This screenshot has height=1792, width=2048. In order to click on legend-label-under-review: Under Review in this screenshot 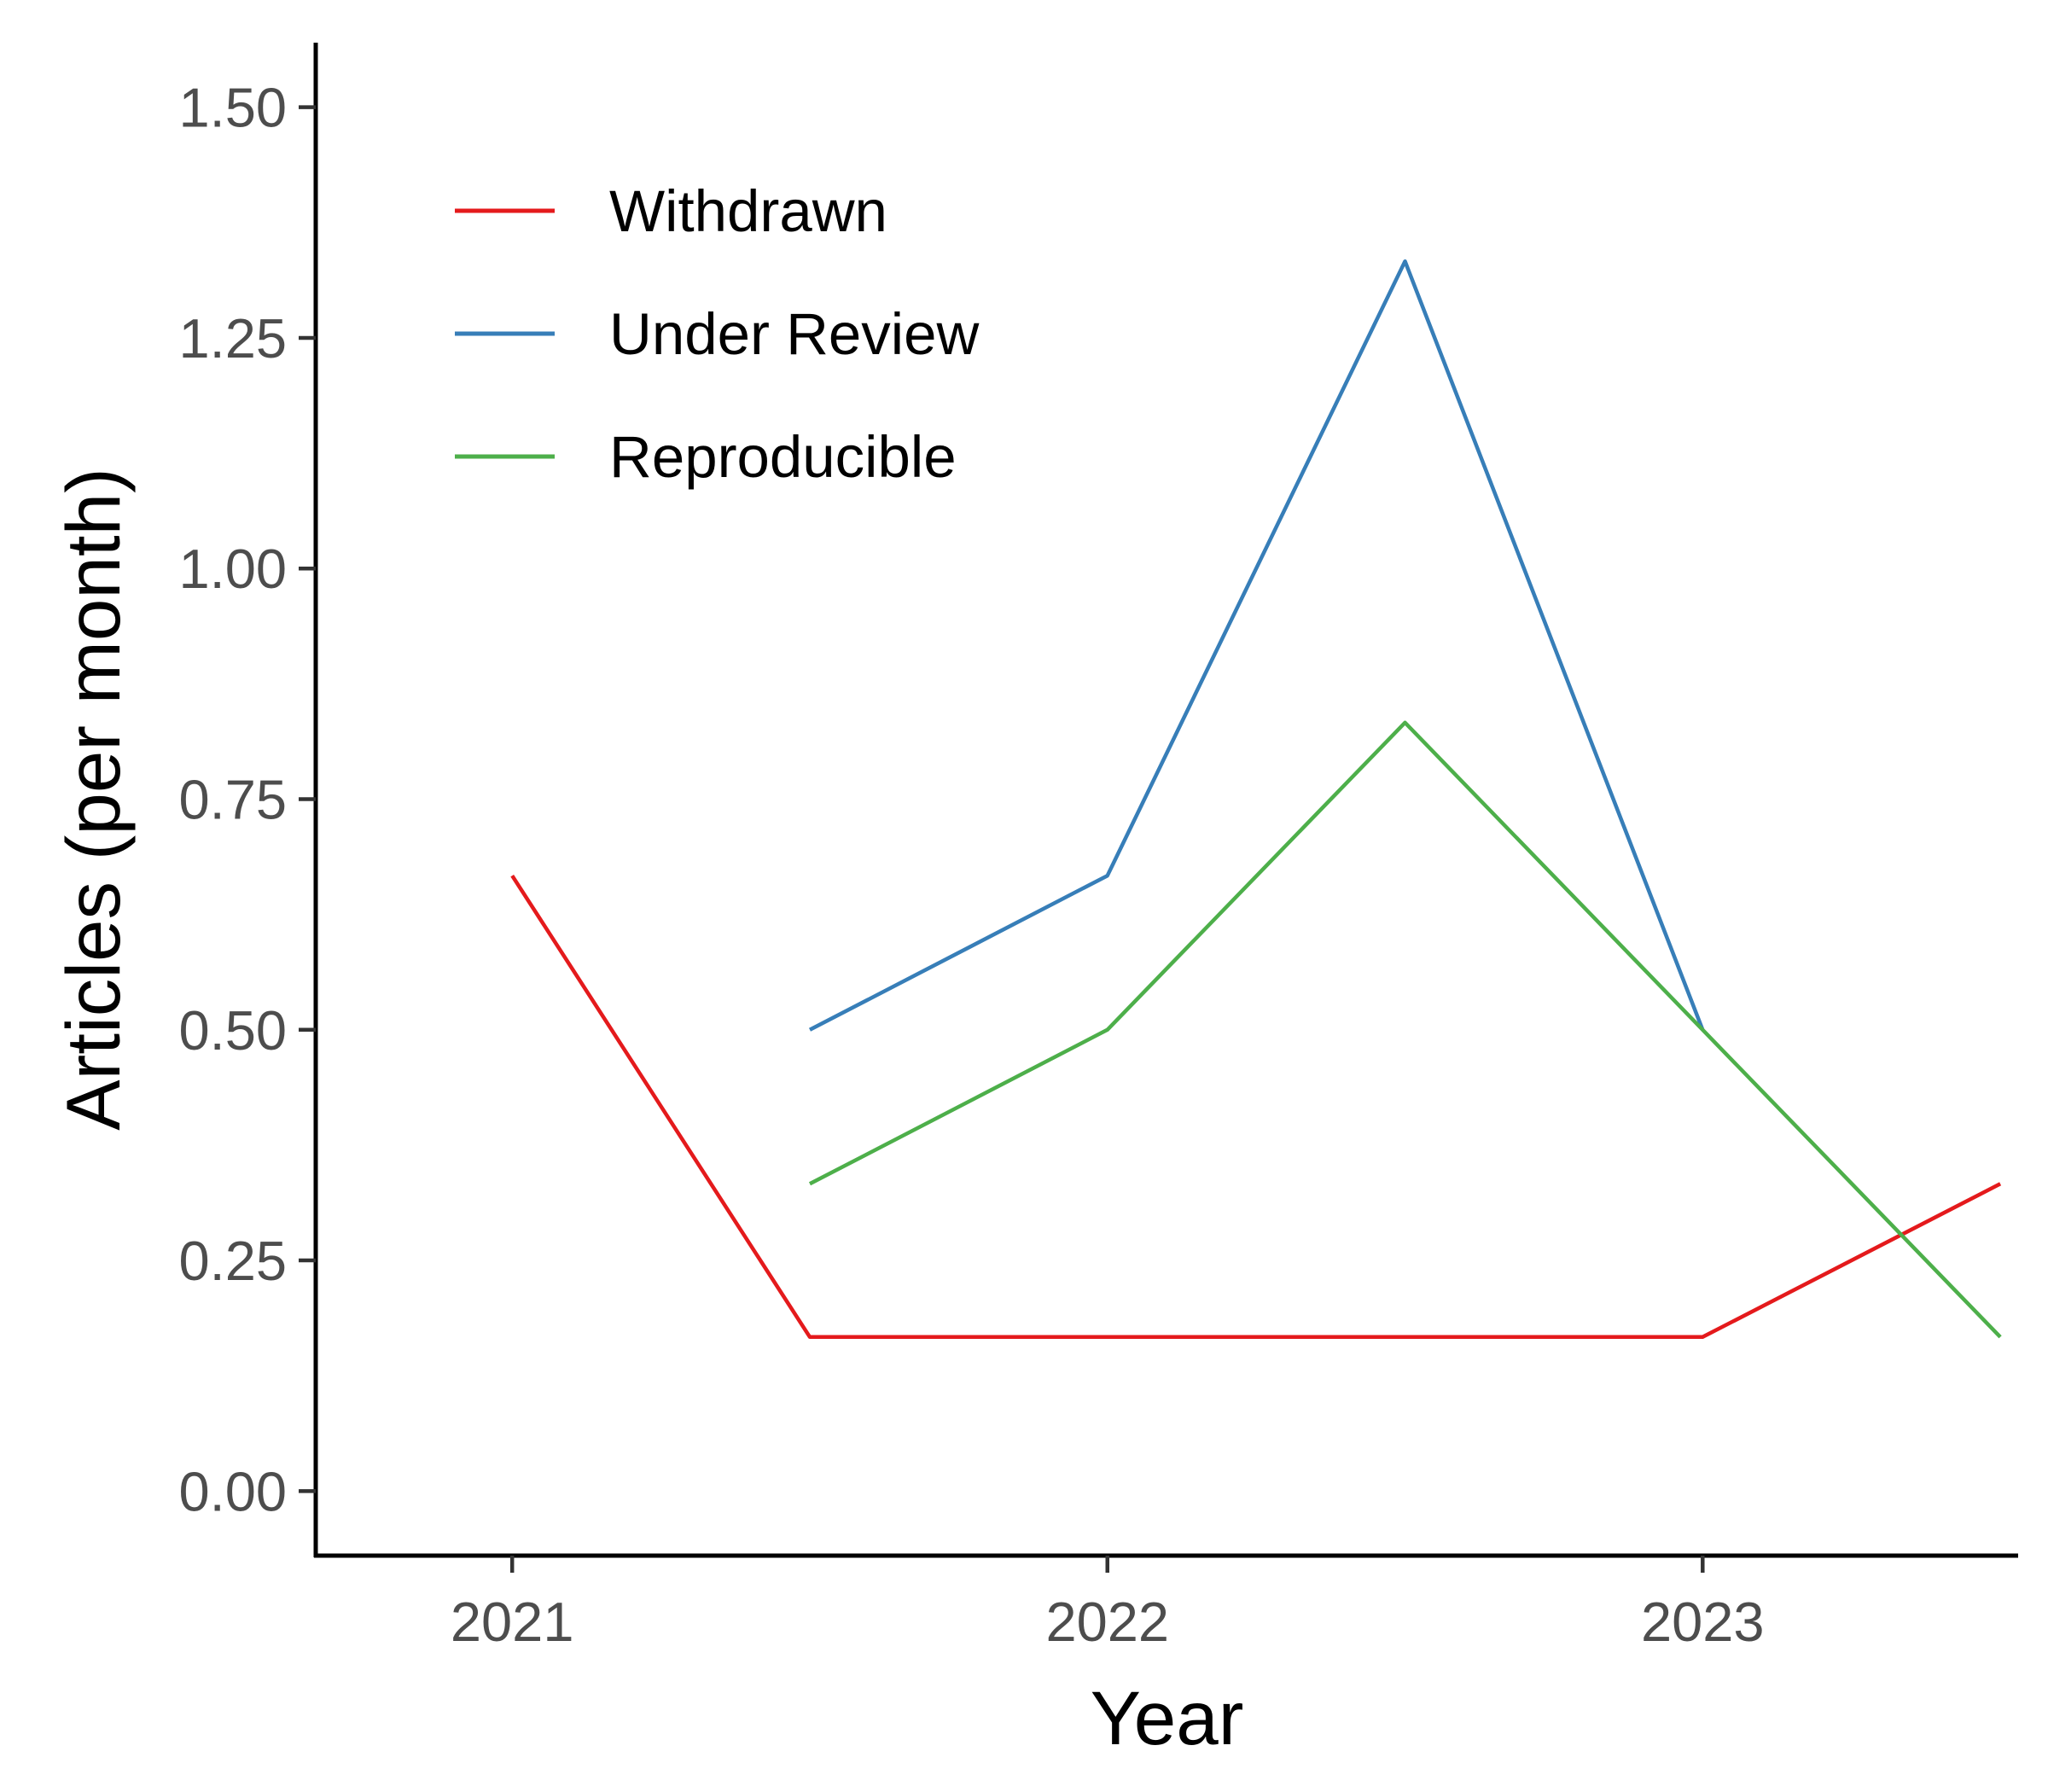, I will do `click(794, 334)`.